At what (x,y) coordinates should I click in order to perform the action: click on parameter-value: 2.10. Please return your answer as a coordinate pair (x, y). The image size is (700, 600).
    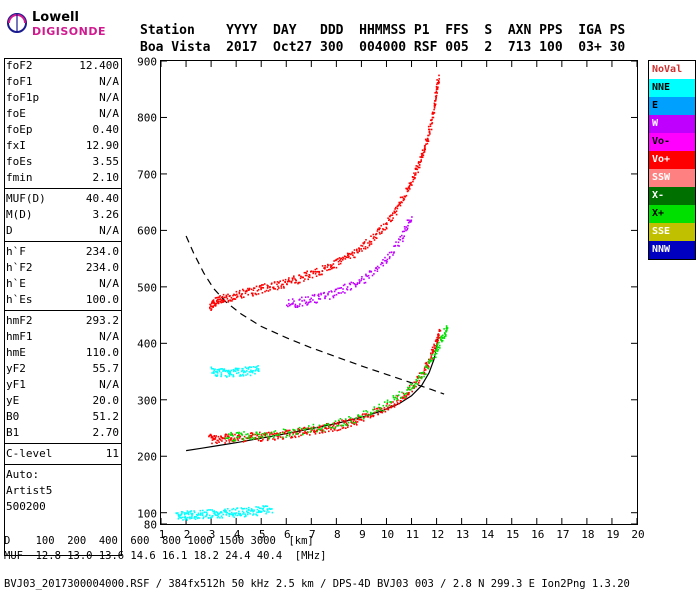
    Looking at the image, I should click on (106, 177).